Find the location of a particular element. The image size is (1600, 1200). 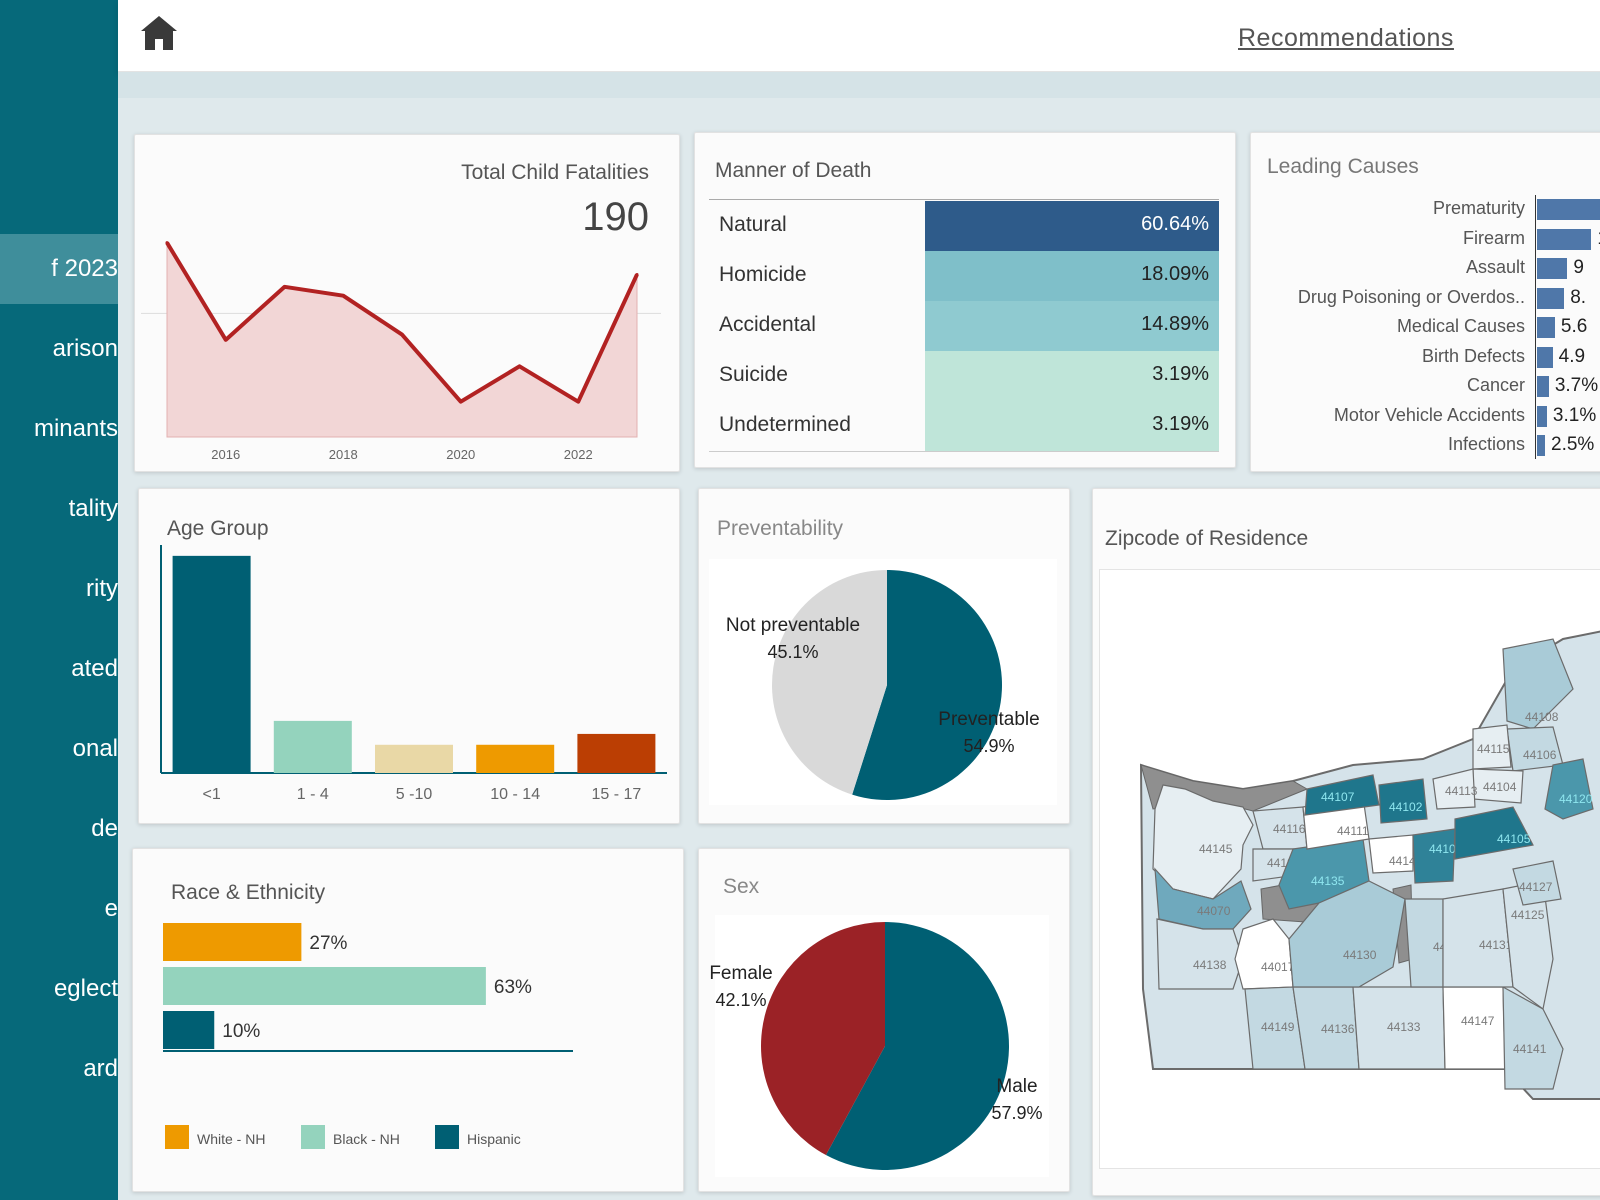

home-icon is located at coordinates (159, 33).